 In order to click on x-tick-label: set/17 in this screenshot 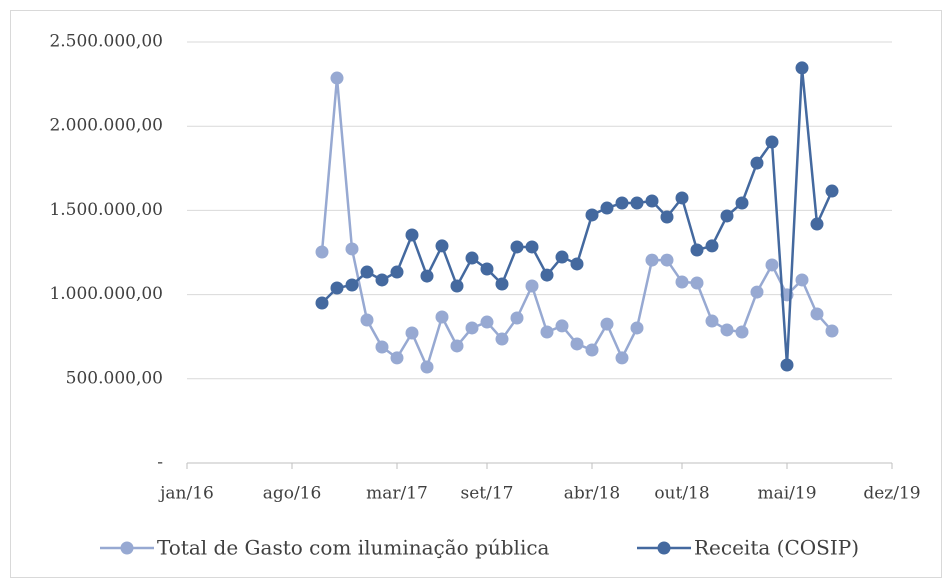, I will do `click(487, 494)`.